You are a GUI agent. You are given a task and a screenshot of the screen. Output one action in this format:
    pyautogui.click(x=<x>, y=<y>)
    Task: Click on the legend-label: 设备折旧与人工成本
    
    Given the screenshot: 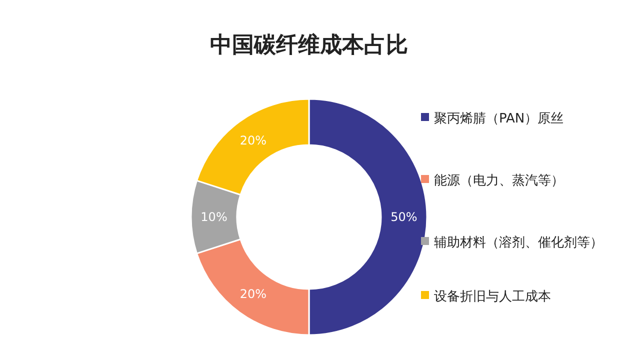 What is the action you would take?
    pyautogui.click(x=492, y=297)
    